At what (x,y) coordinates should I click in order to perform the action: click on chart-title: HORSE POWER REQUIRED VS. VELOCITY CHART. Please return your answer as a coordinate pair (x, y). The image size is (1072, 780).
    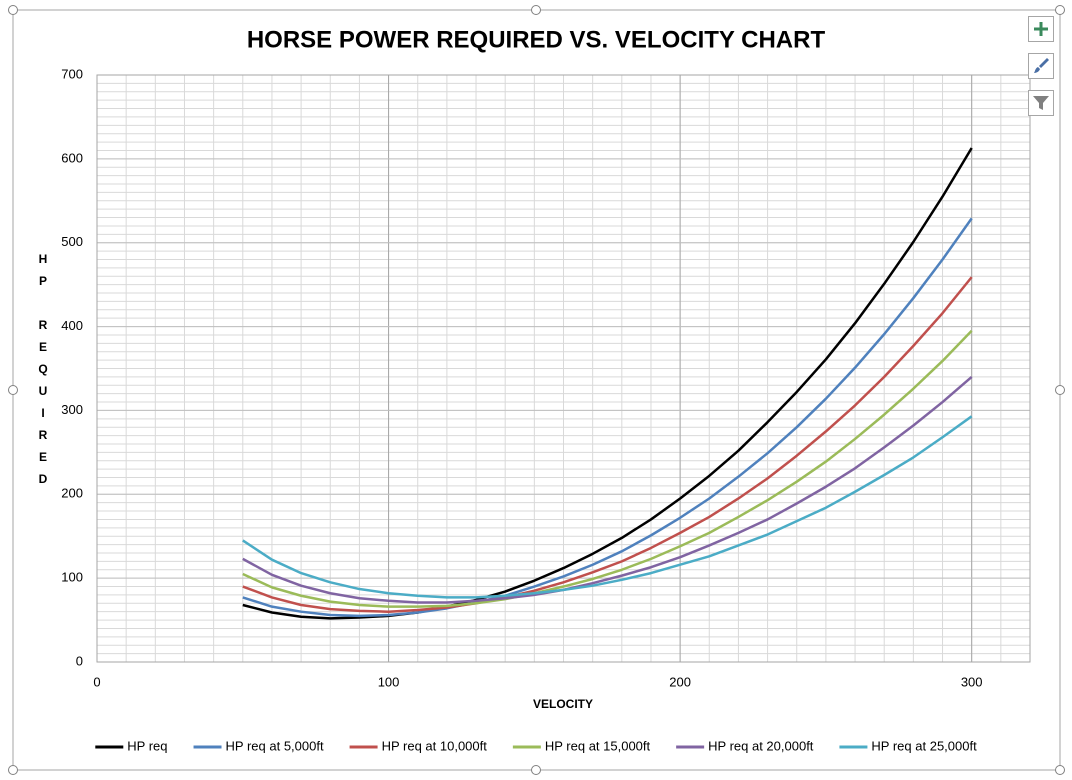
    Looking at the image, I should click on (536, 39).